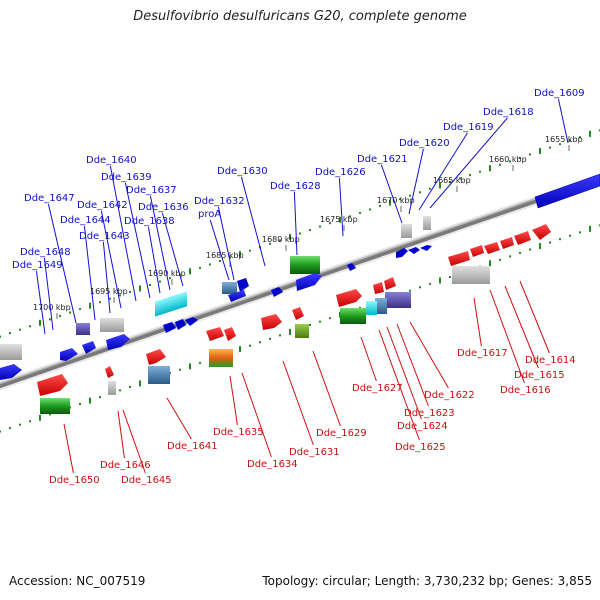  I want to click on gene-label: Dde_1650, so click(74, 480).